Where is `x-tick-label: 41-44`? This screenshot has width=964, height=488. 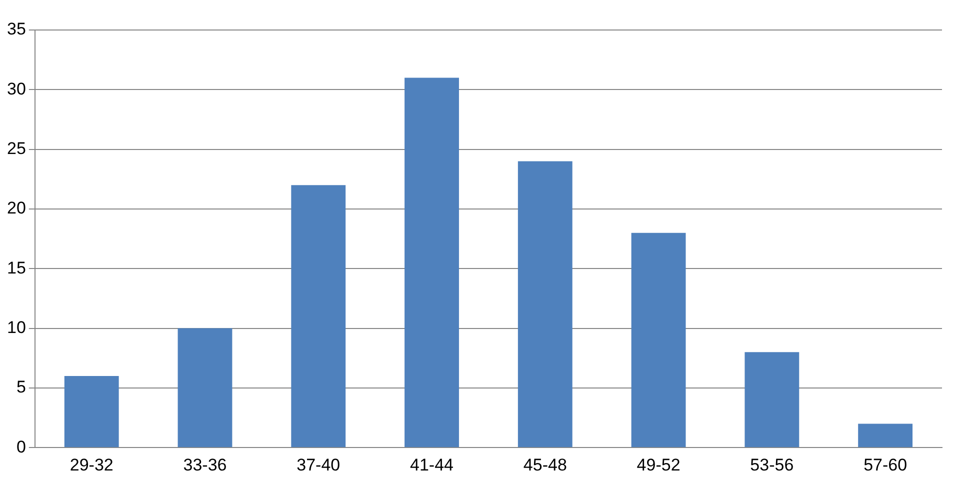
x-tick-label: 41-44 is located at coordinates (432, 464).